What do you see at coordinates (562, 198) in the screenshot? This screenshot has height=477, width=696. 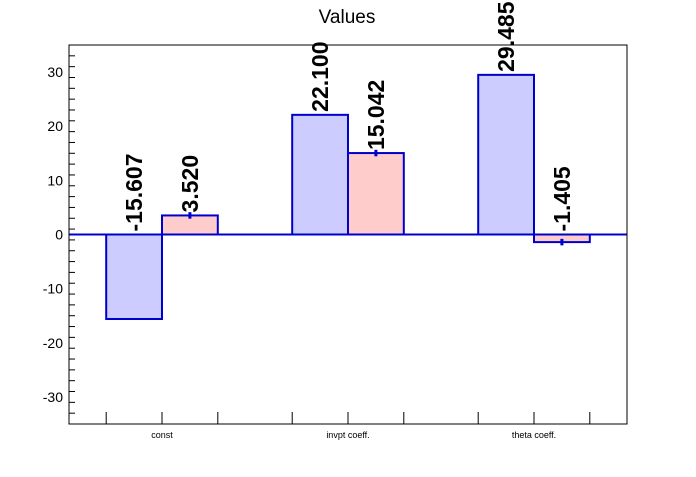 I see `data-label: -1.405` at bounding box center [562, 198].